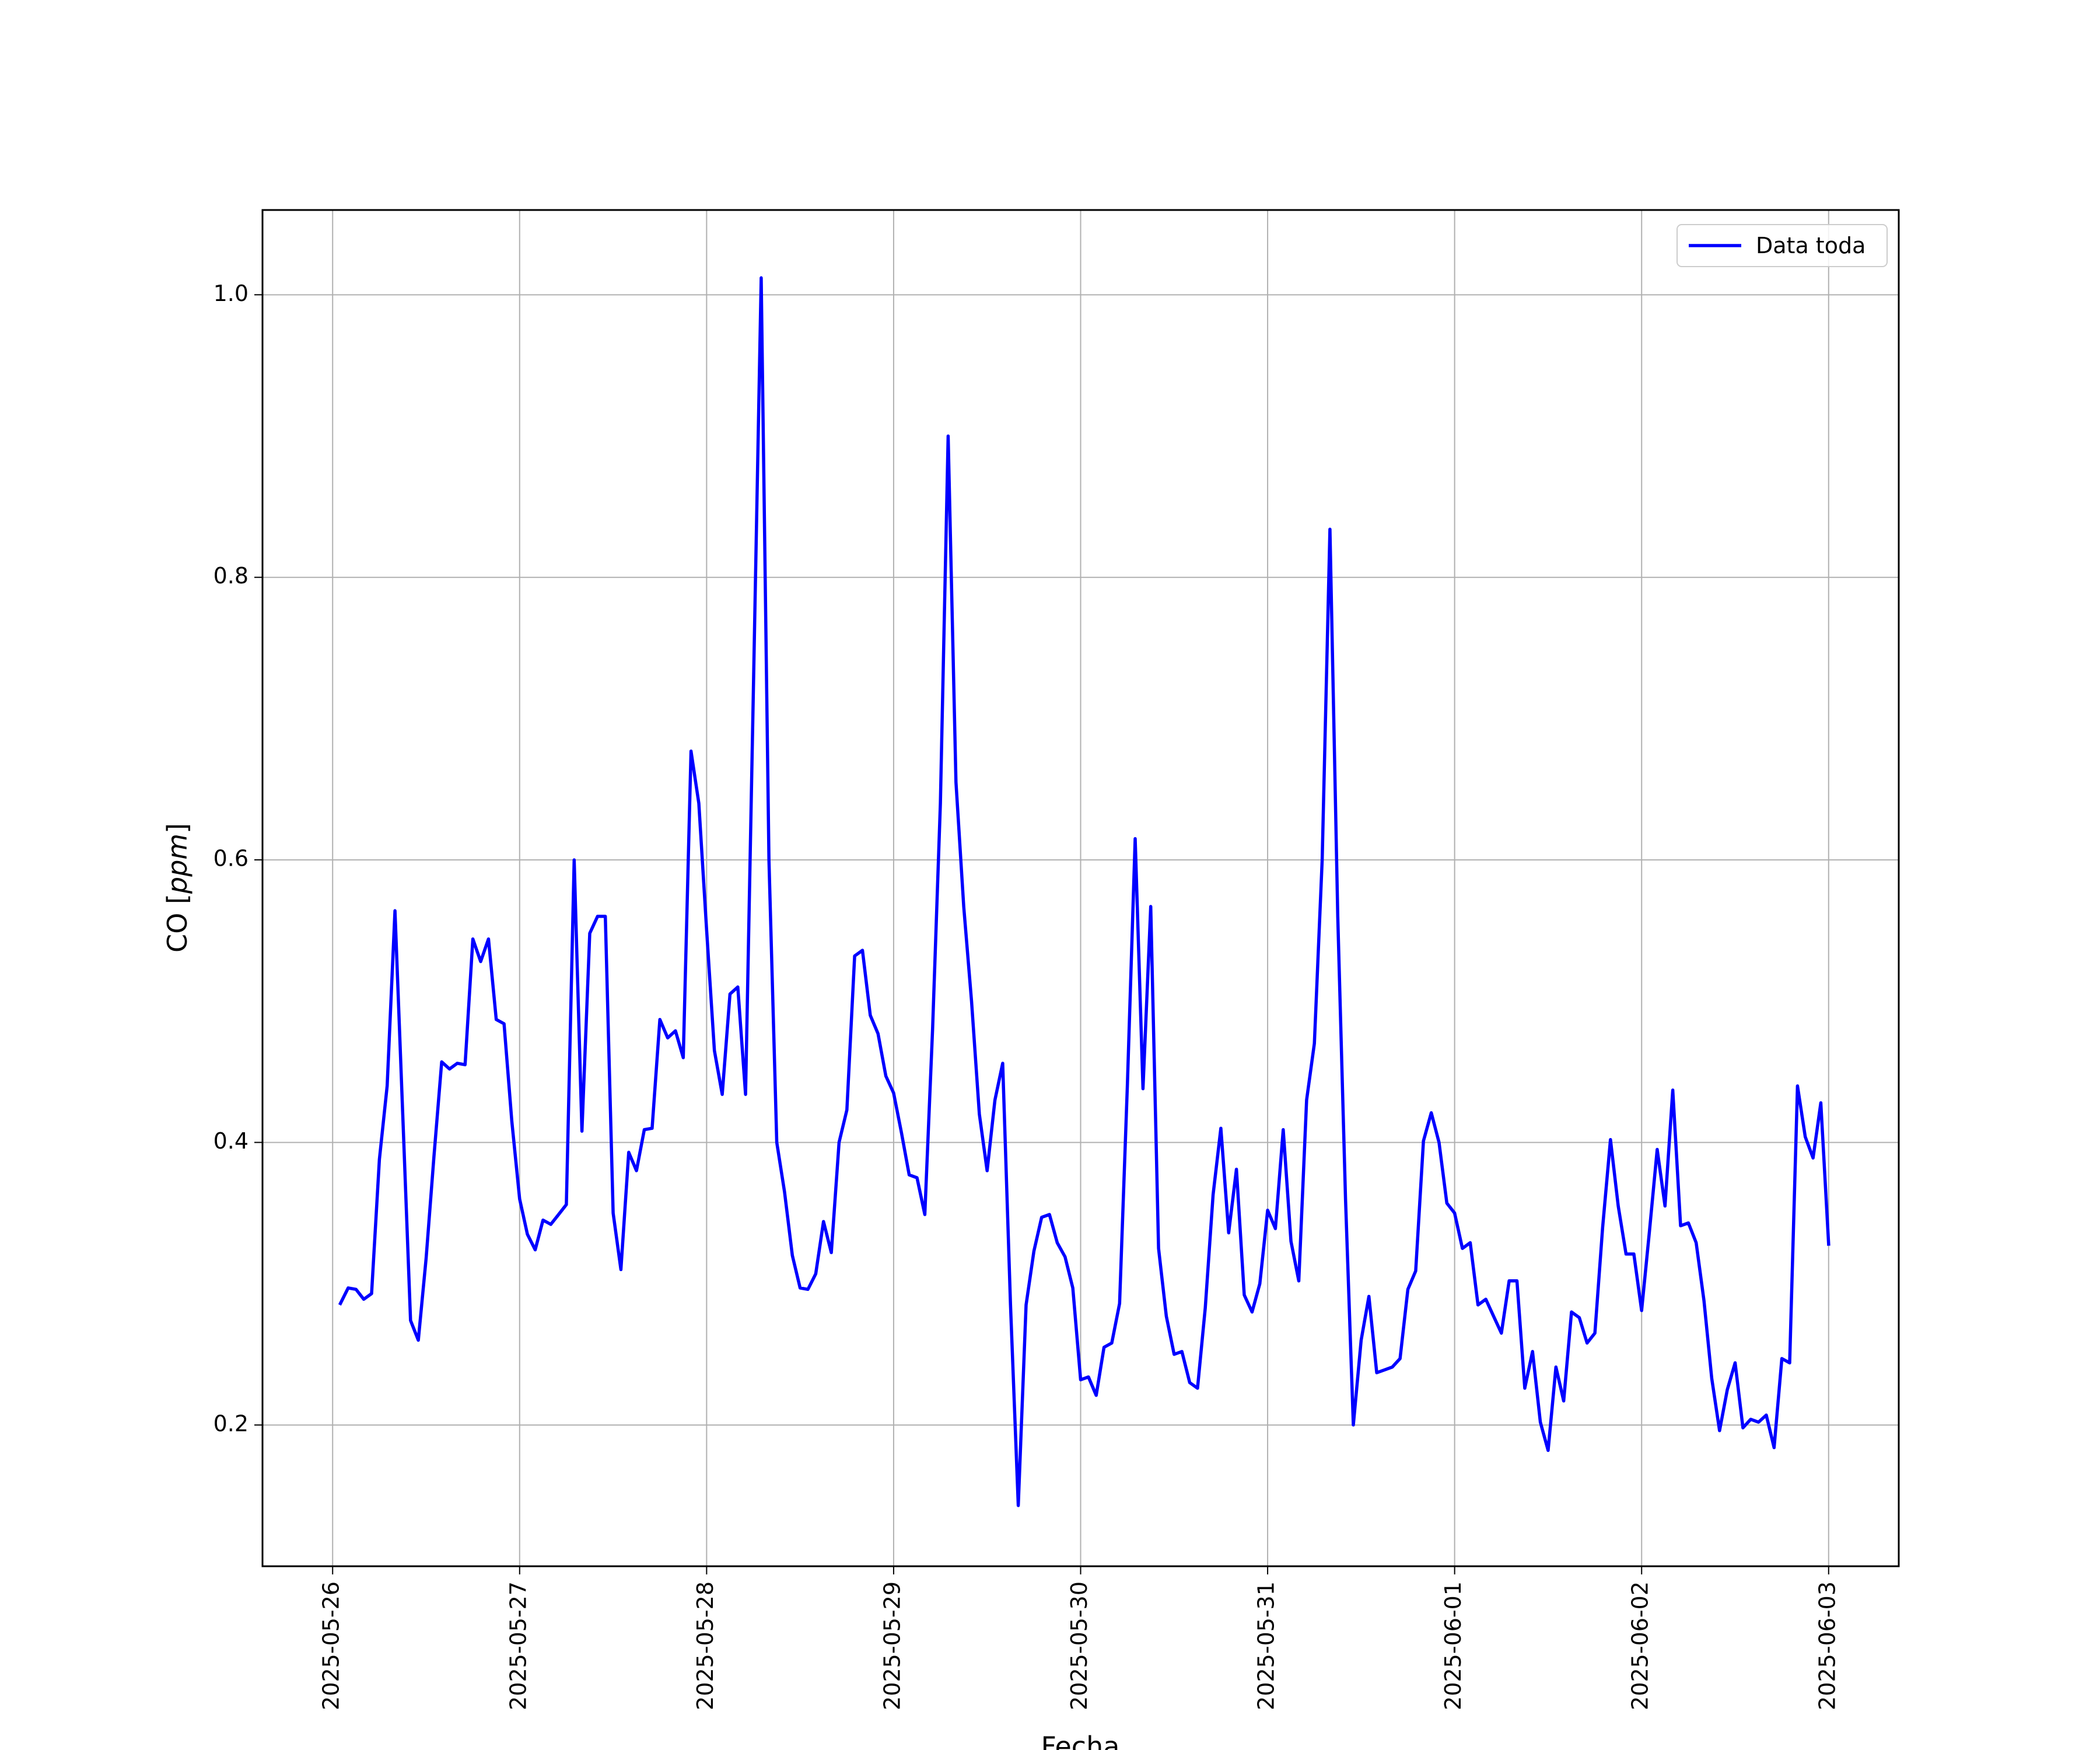 The image size is (2100, 1750). Describe the element at coordinates (1640, 1645) in the screenshot. I see `x-tick-label: 2025-06-02` at that location.